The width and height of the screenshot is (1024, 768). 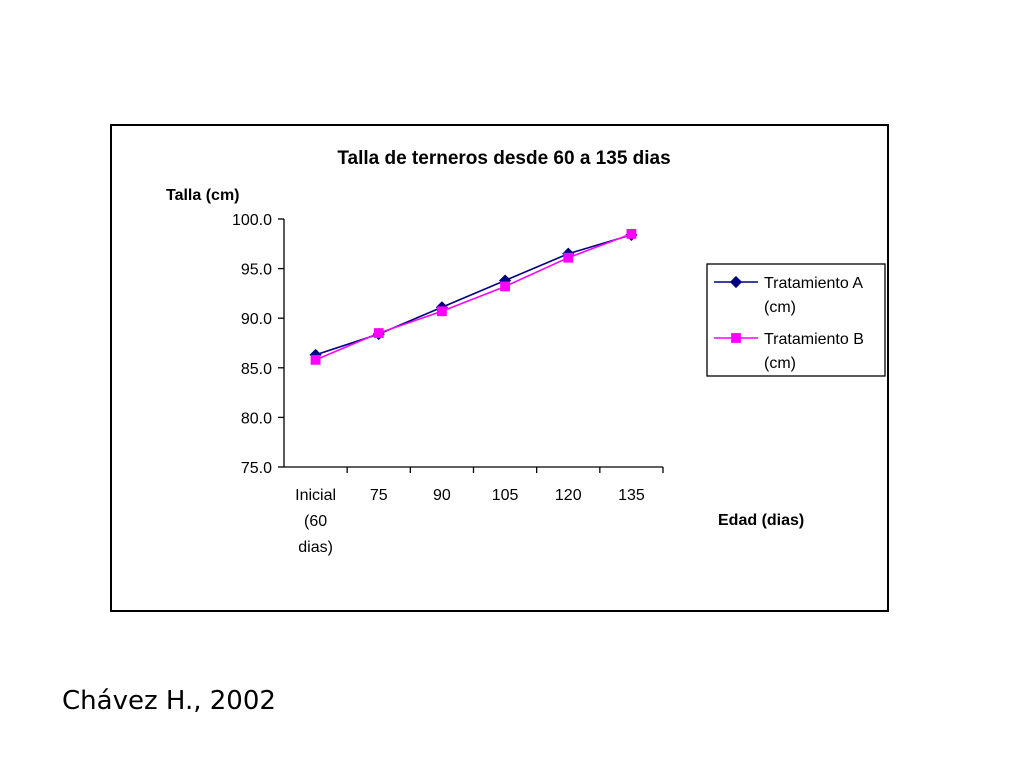 I want to click on y-tick-label: 100.0, so click(x=252, y=220).